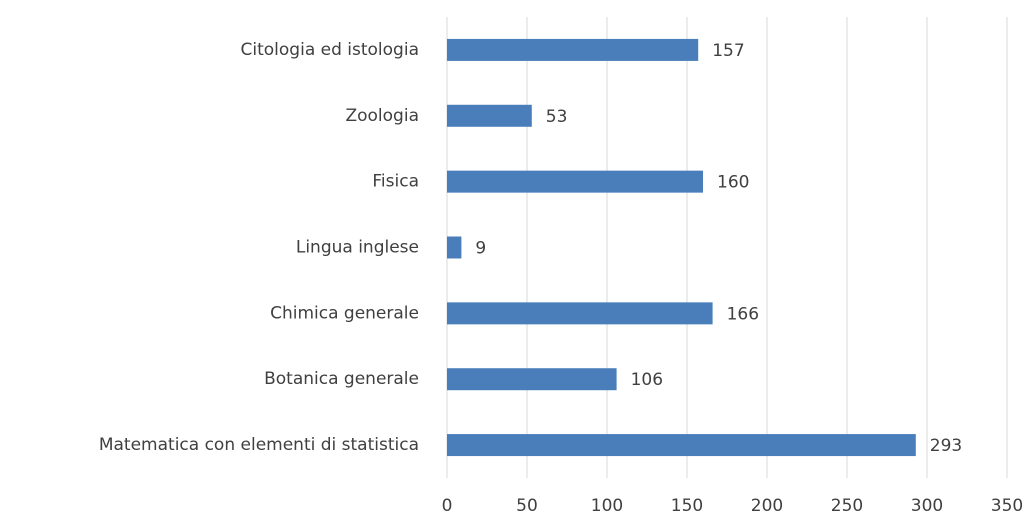  I want to click on x-tick-label: 100, so click(607, 506).